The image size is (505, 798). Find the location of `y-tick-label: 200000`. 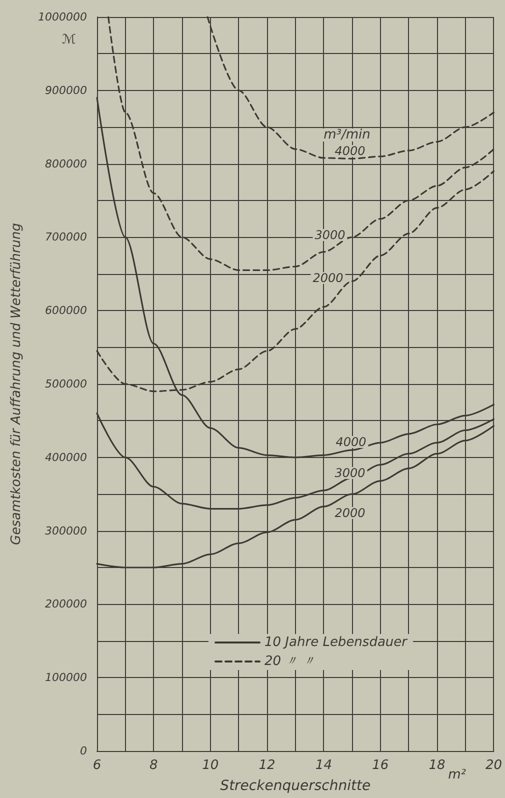

y-tick-label: 200000 is located at coordinates (66, 604).